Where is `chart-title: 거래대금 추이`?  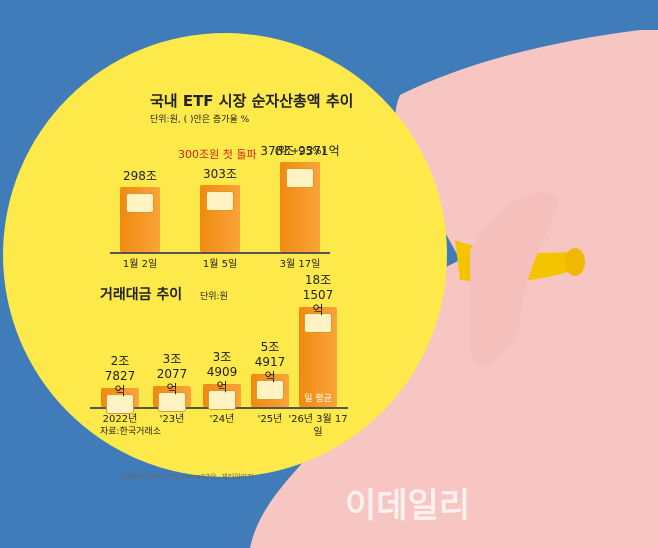 chart-title: 거래대금 추이 is located at coordinates (141, 295).